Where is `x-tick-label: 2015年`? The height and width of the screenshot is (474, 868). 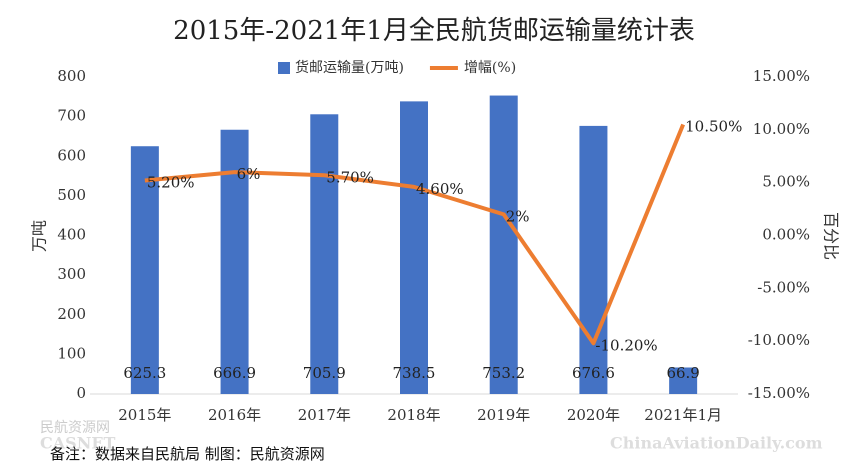
x-tick-label: 2015年 is located at coordinates (144, 415).